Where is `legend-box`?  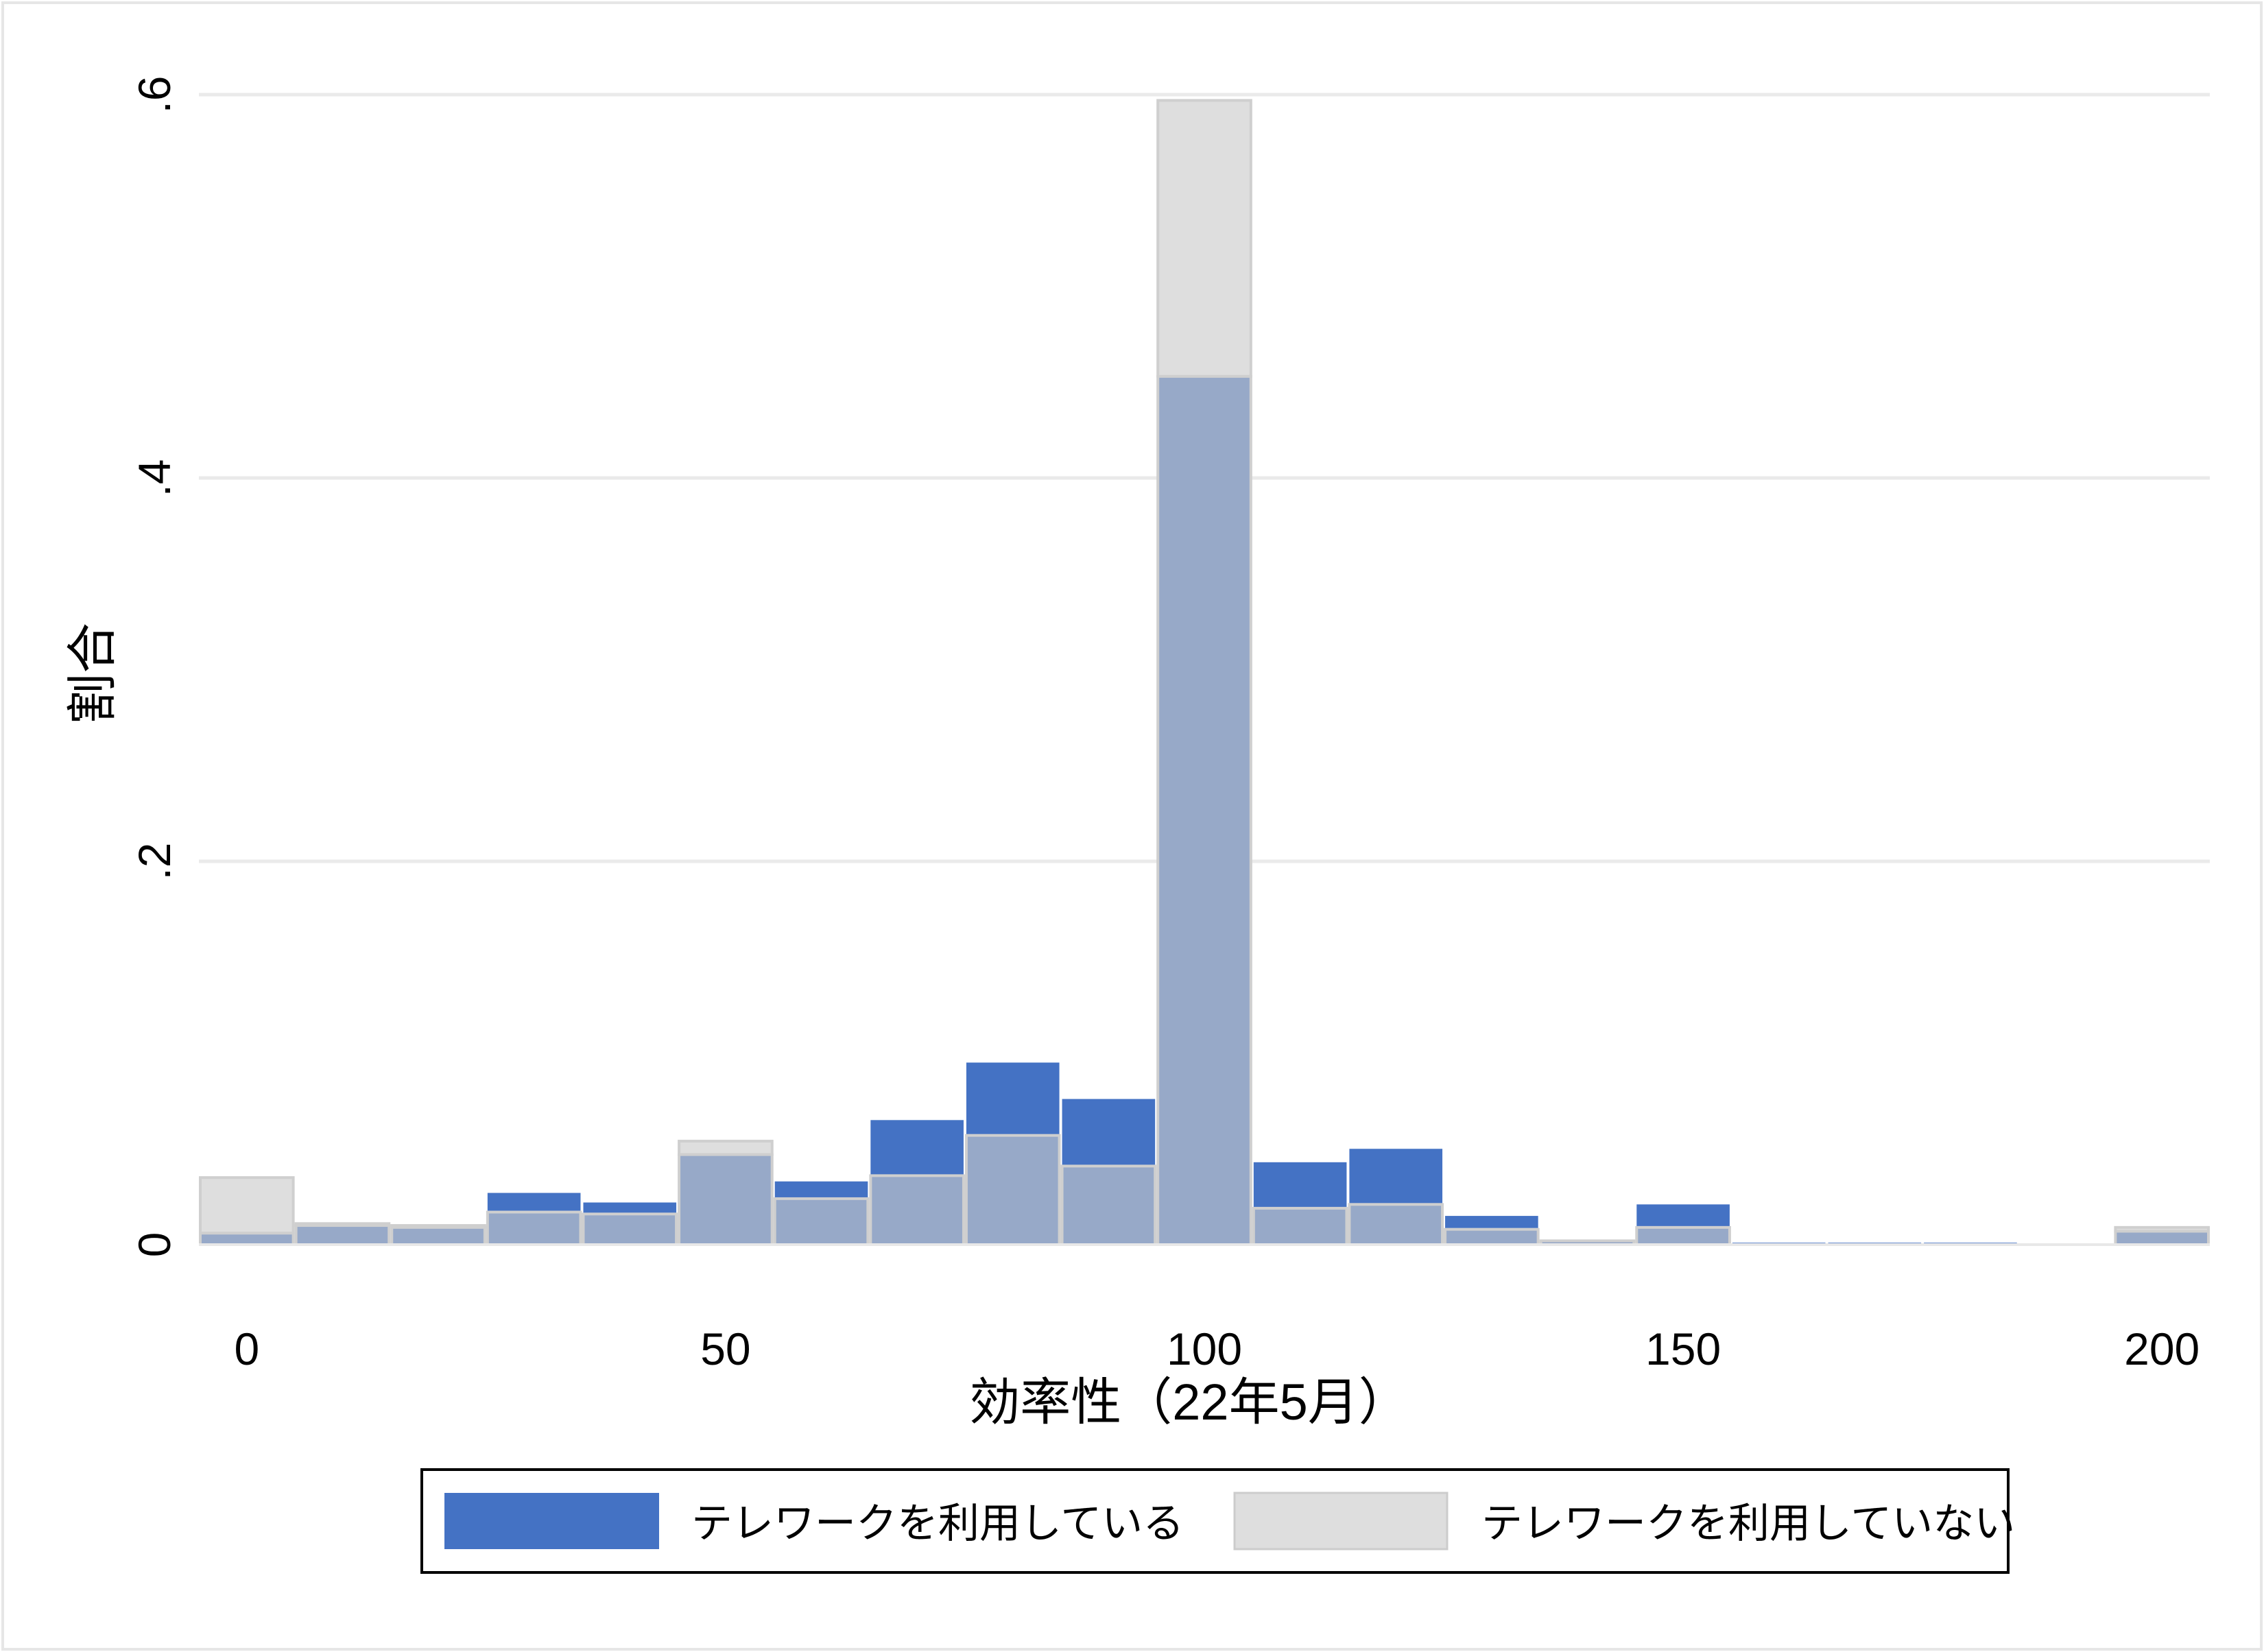
legend-box is located at coordinates (1215, 1521).